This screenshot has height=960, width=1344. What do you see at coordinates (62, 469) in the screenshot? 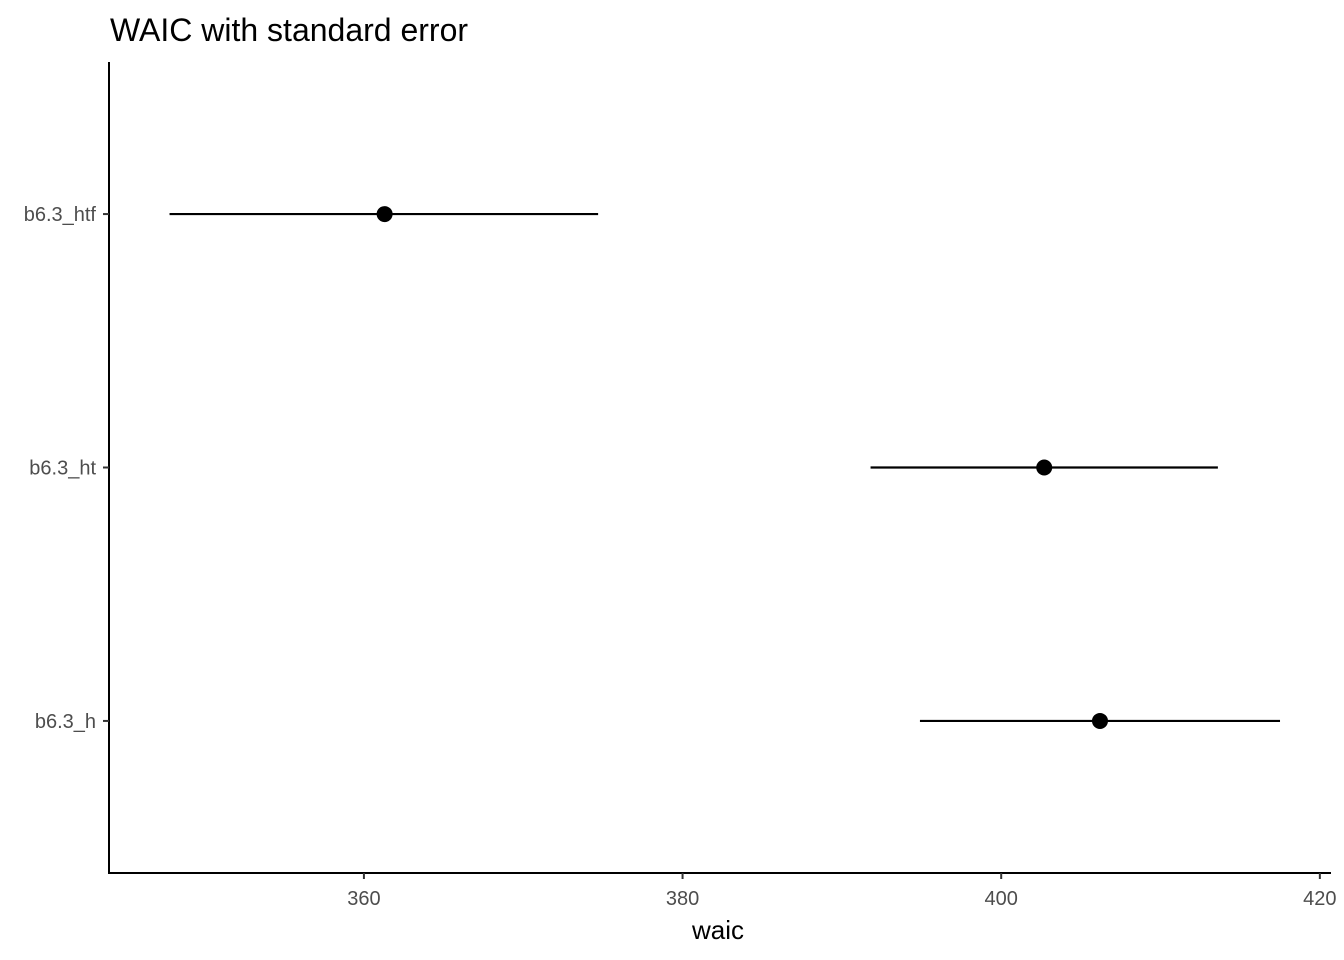
I see `y-tick-label: b6.3_ht` at bounding box center [62, 469].